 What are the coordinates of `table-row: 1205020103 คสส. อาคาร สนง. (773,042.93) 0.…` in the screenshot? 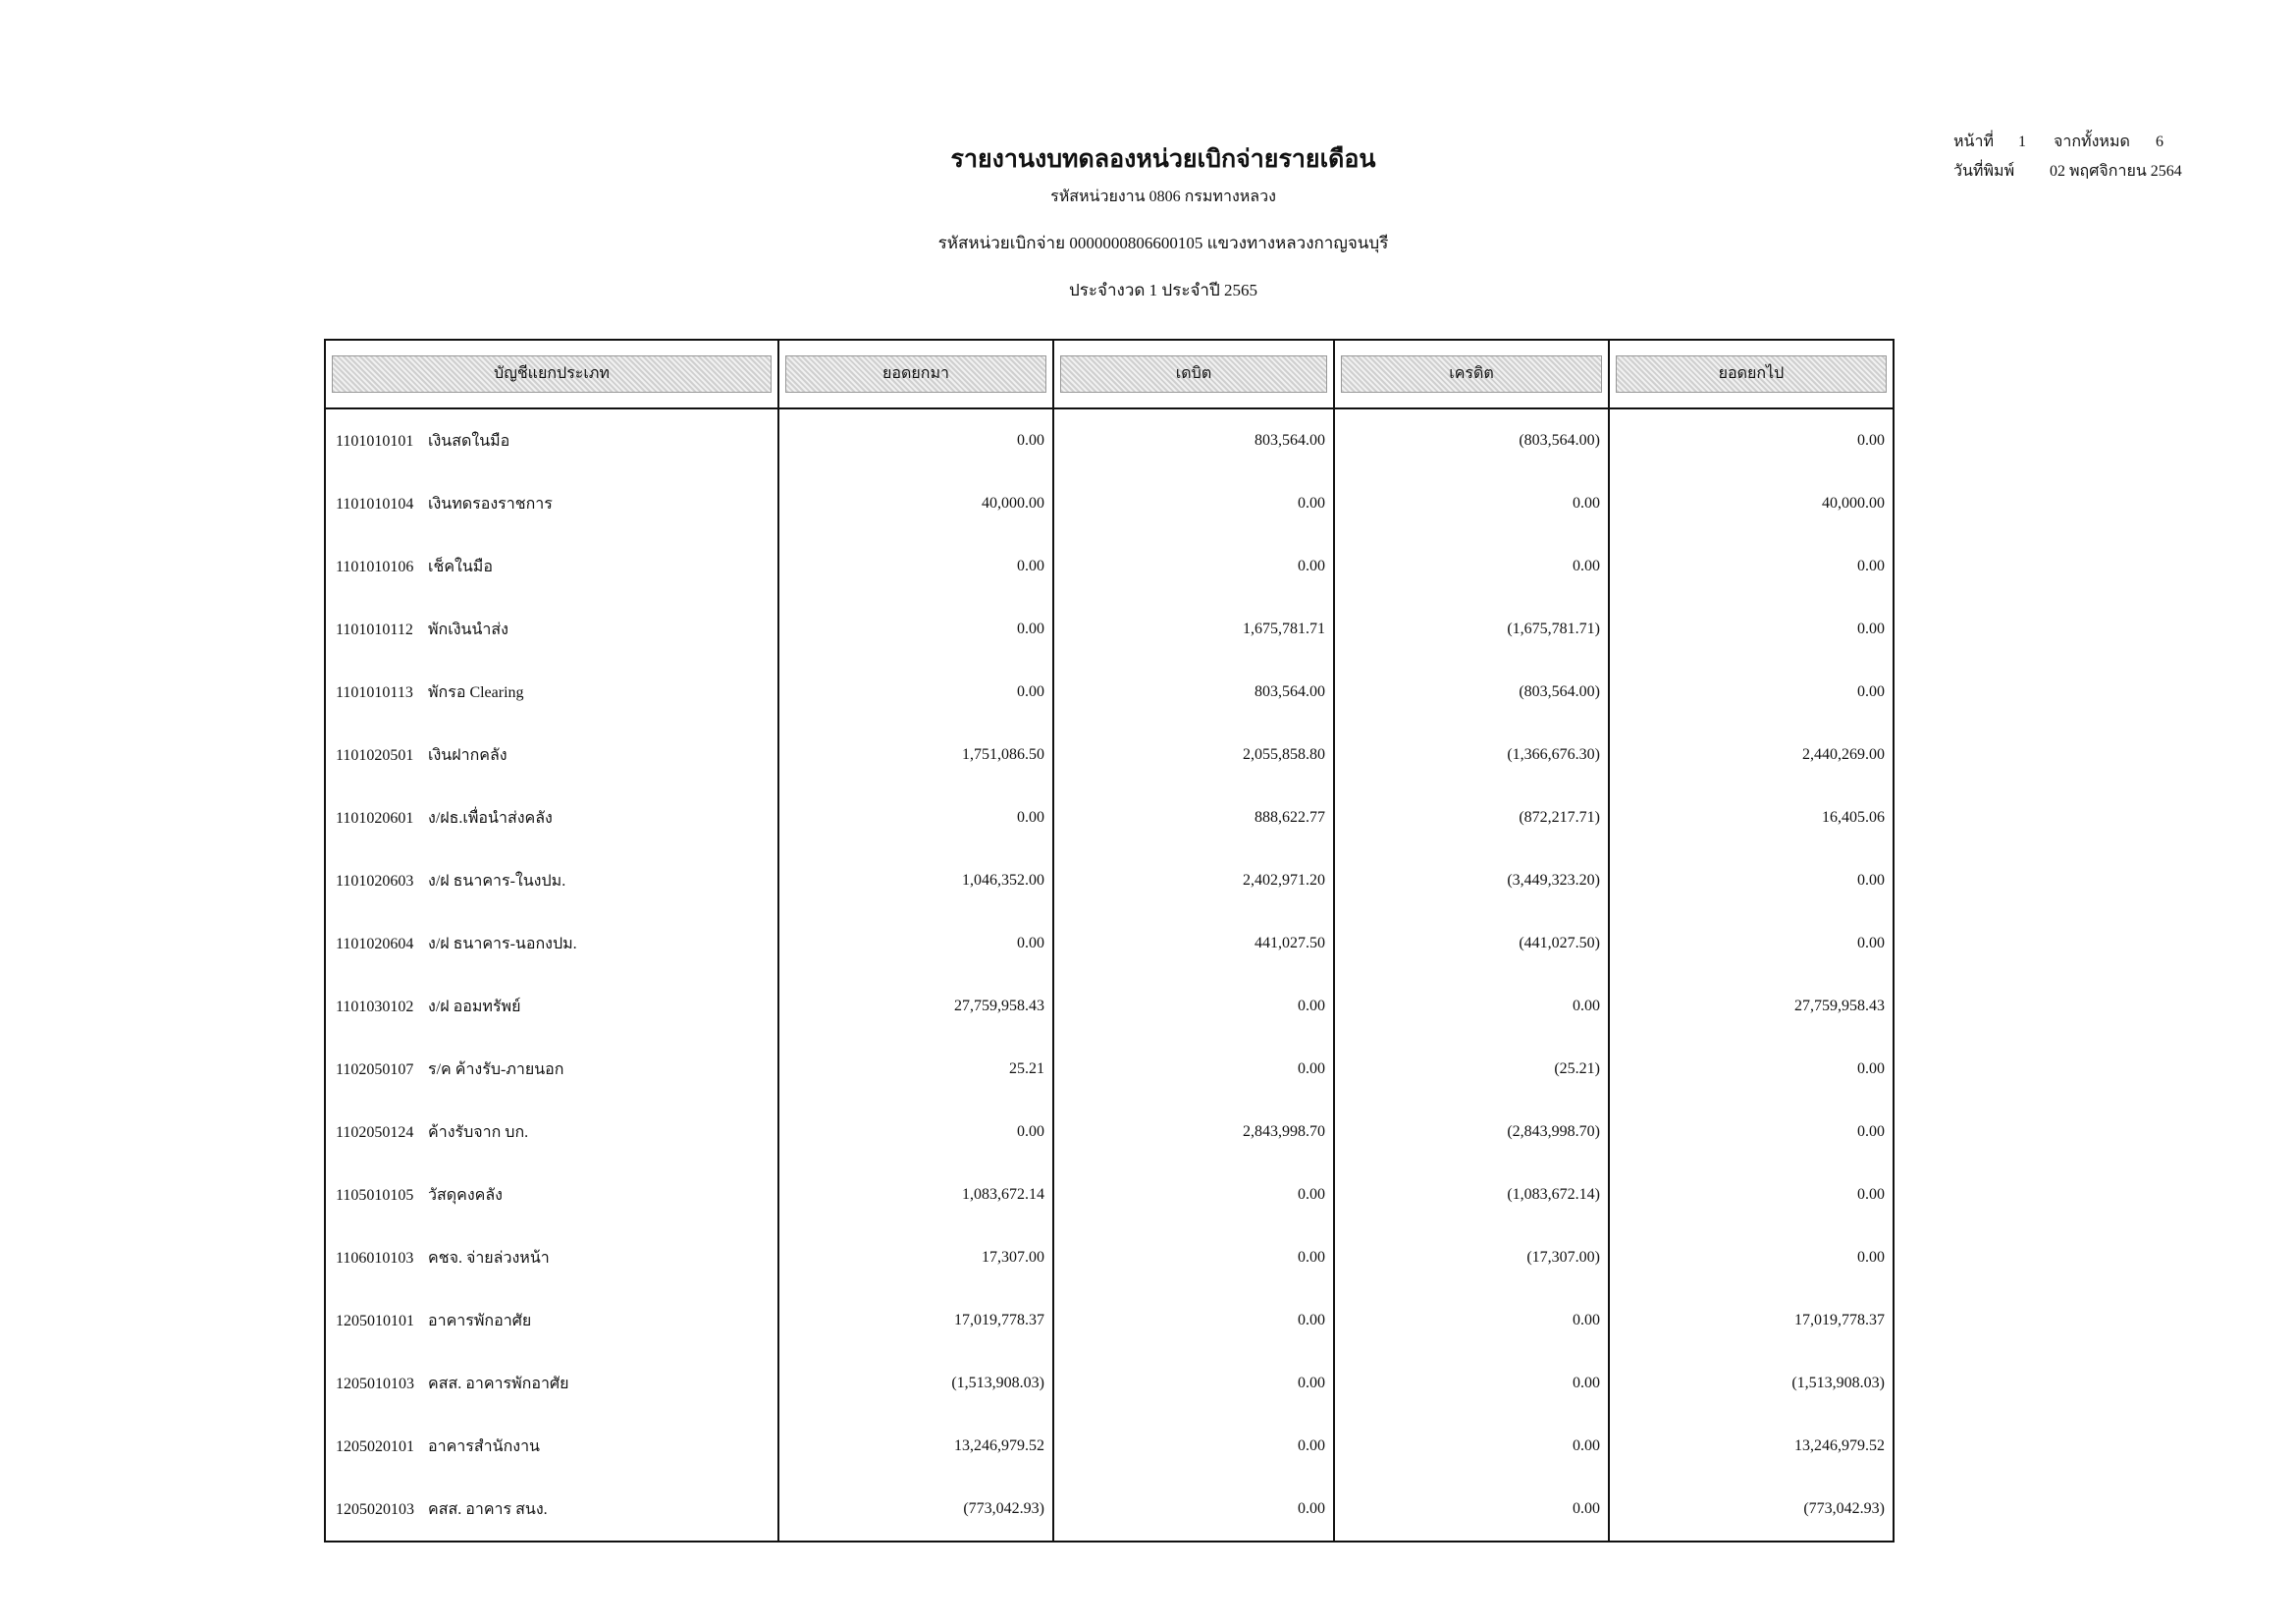 It's located at (1109, 1510).